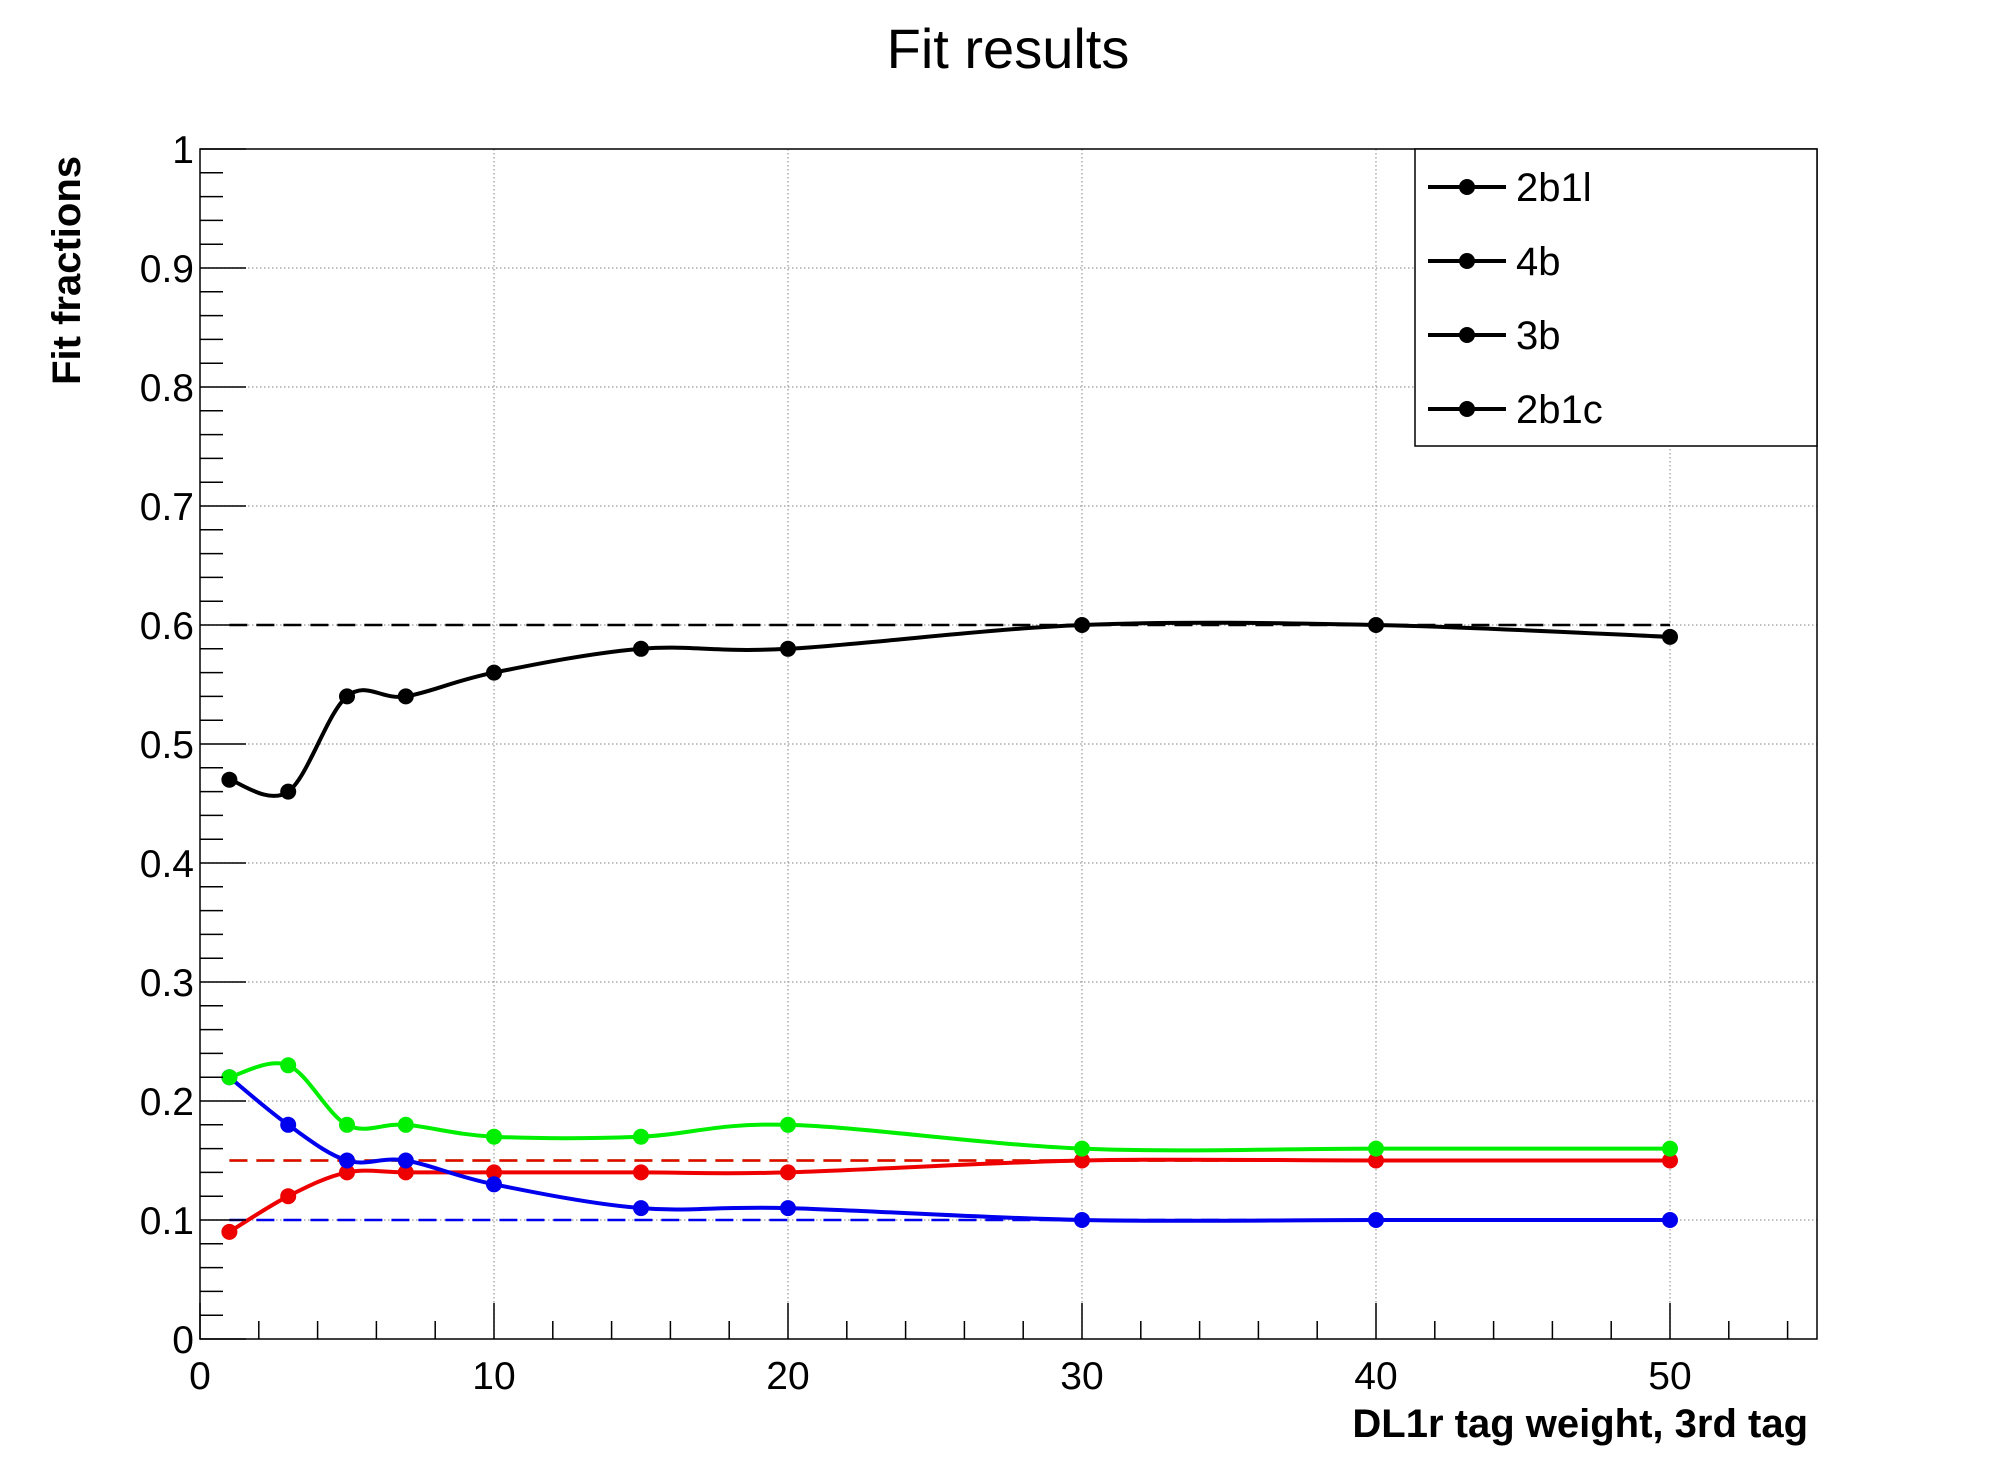 The width and height of the screenshot is (1996, 1472). I want to click on x-tick-label: 50, so click(1669, 1376).